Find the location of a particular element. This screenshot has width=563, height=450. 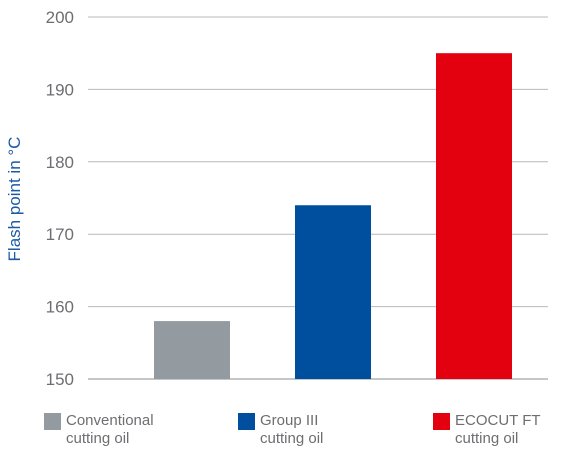

y-tick-label: 170 is located at coordinates (60, 234).